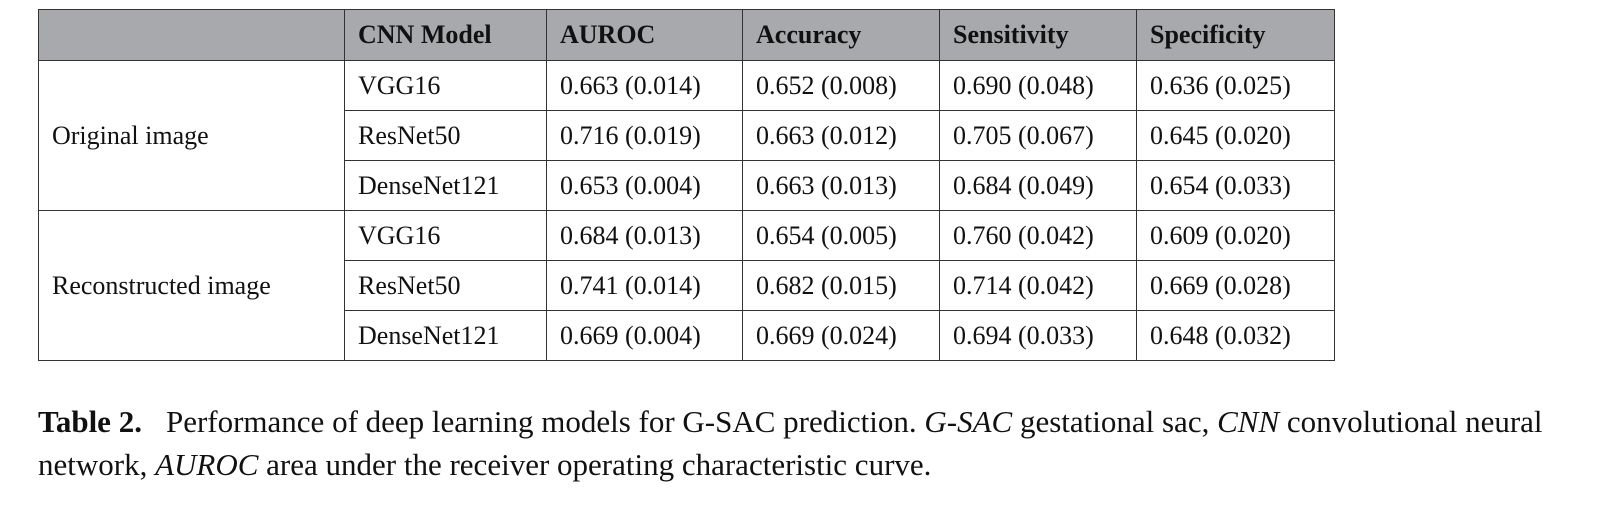 The height and width of the screenshot is (508, 1614). Describe the element at coordinates (1235, 135) in the screenshot. I see `specificity-cell: 0.645 (0.020)` at that location.